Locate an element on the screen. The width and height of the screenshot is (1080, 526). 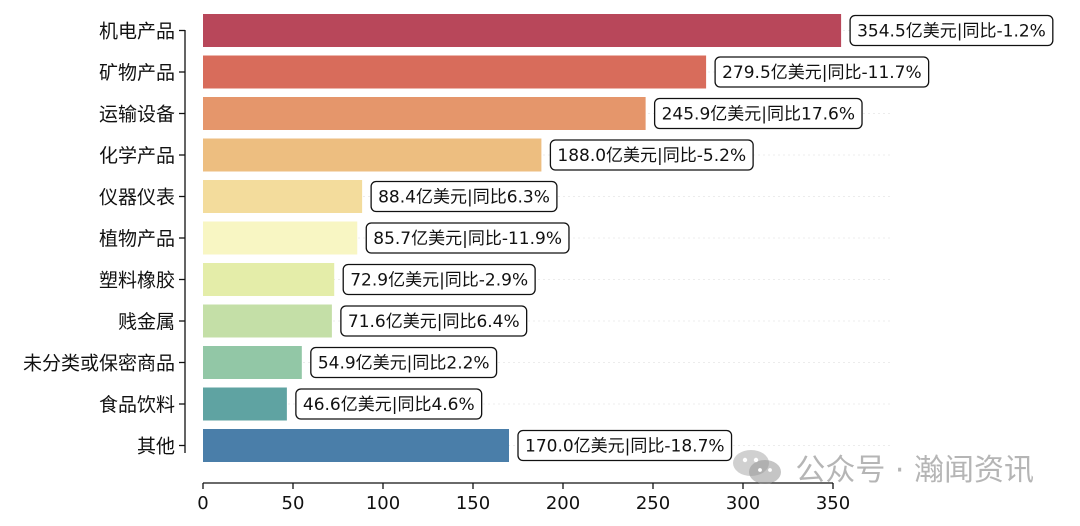
x-tick-label: 300 is located at coordinates (743, 503).